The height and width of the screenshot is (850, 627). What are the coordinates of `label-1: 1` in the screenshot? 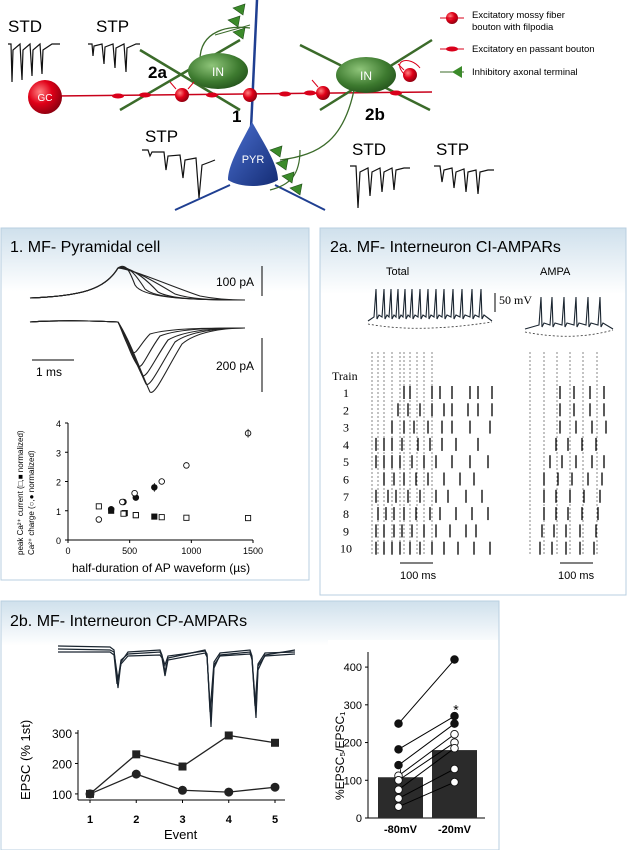 It's located at (236, 116).